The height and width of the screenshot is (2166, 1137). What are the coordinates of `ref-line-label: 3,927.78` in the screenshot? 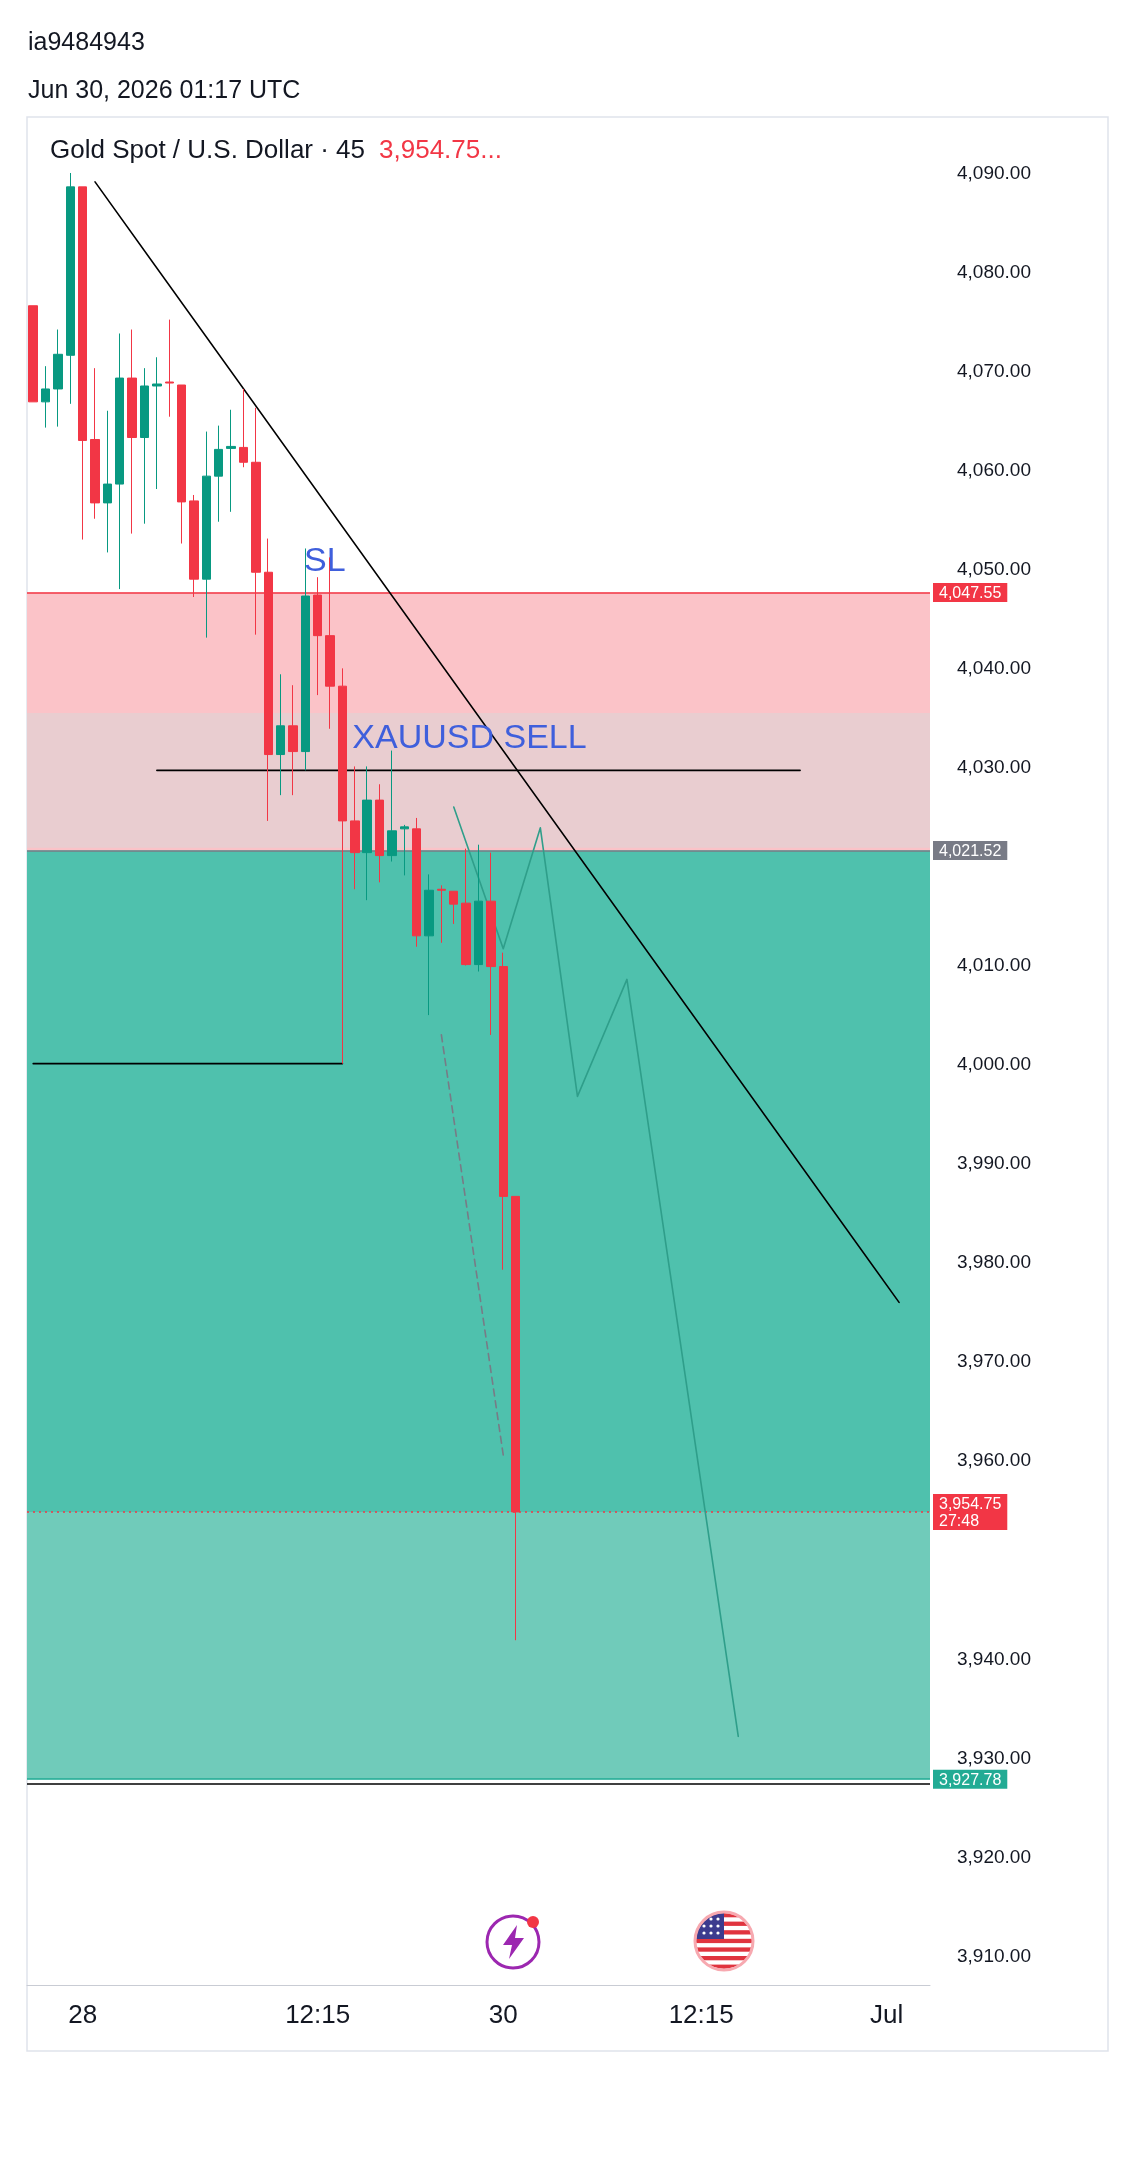 It's located at (970, 1779).